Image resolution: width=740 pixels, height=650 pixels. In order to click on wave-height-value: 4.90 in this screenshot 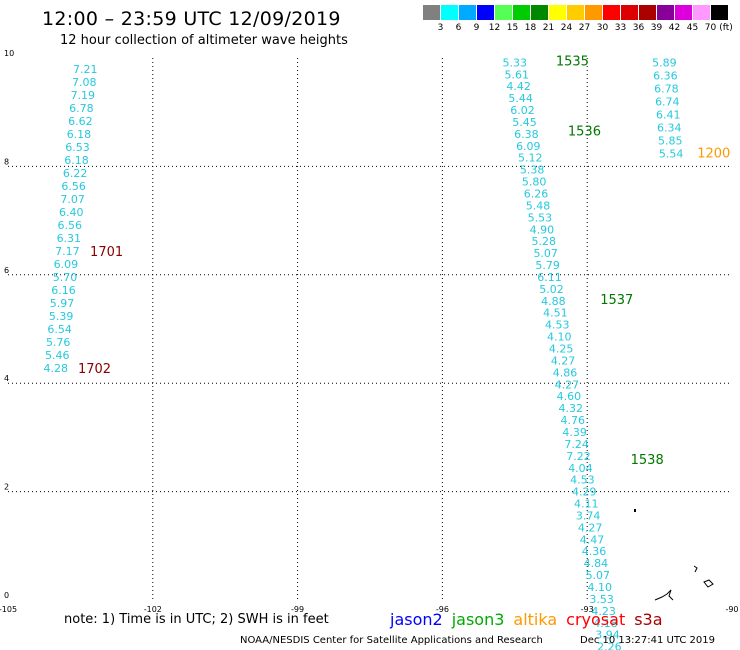, I will do `click(542, 229)`.